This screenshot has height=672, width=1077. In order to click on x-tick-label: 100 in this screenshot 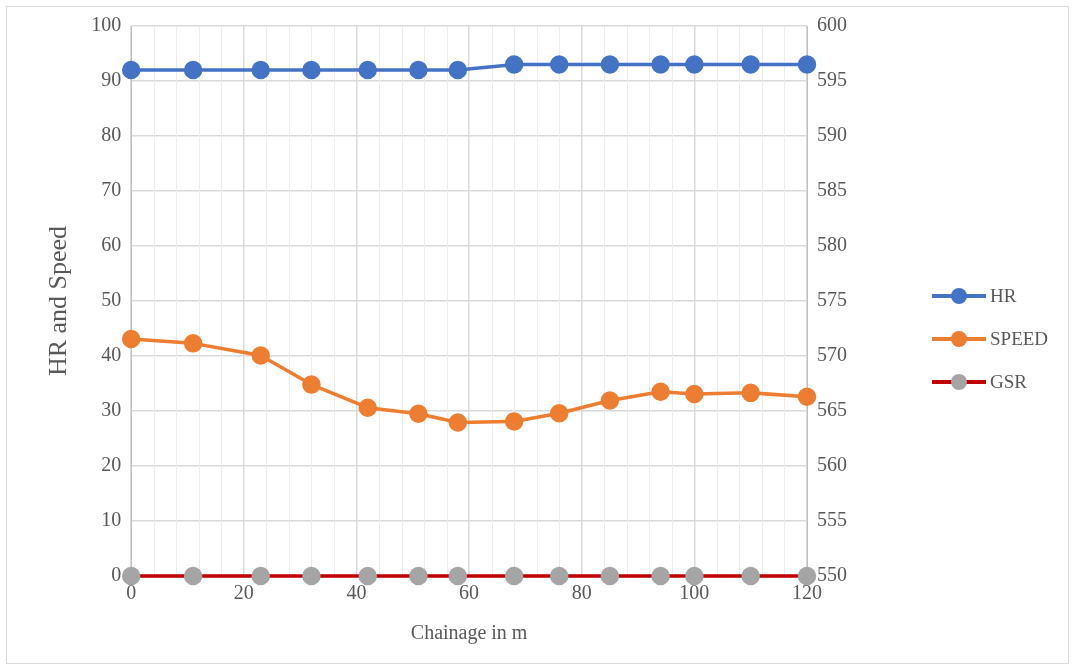, I will do `click(694, 592)`.